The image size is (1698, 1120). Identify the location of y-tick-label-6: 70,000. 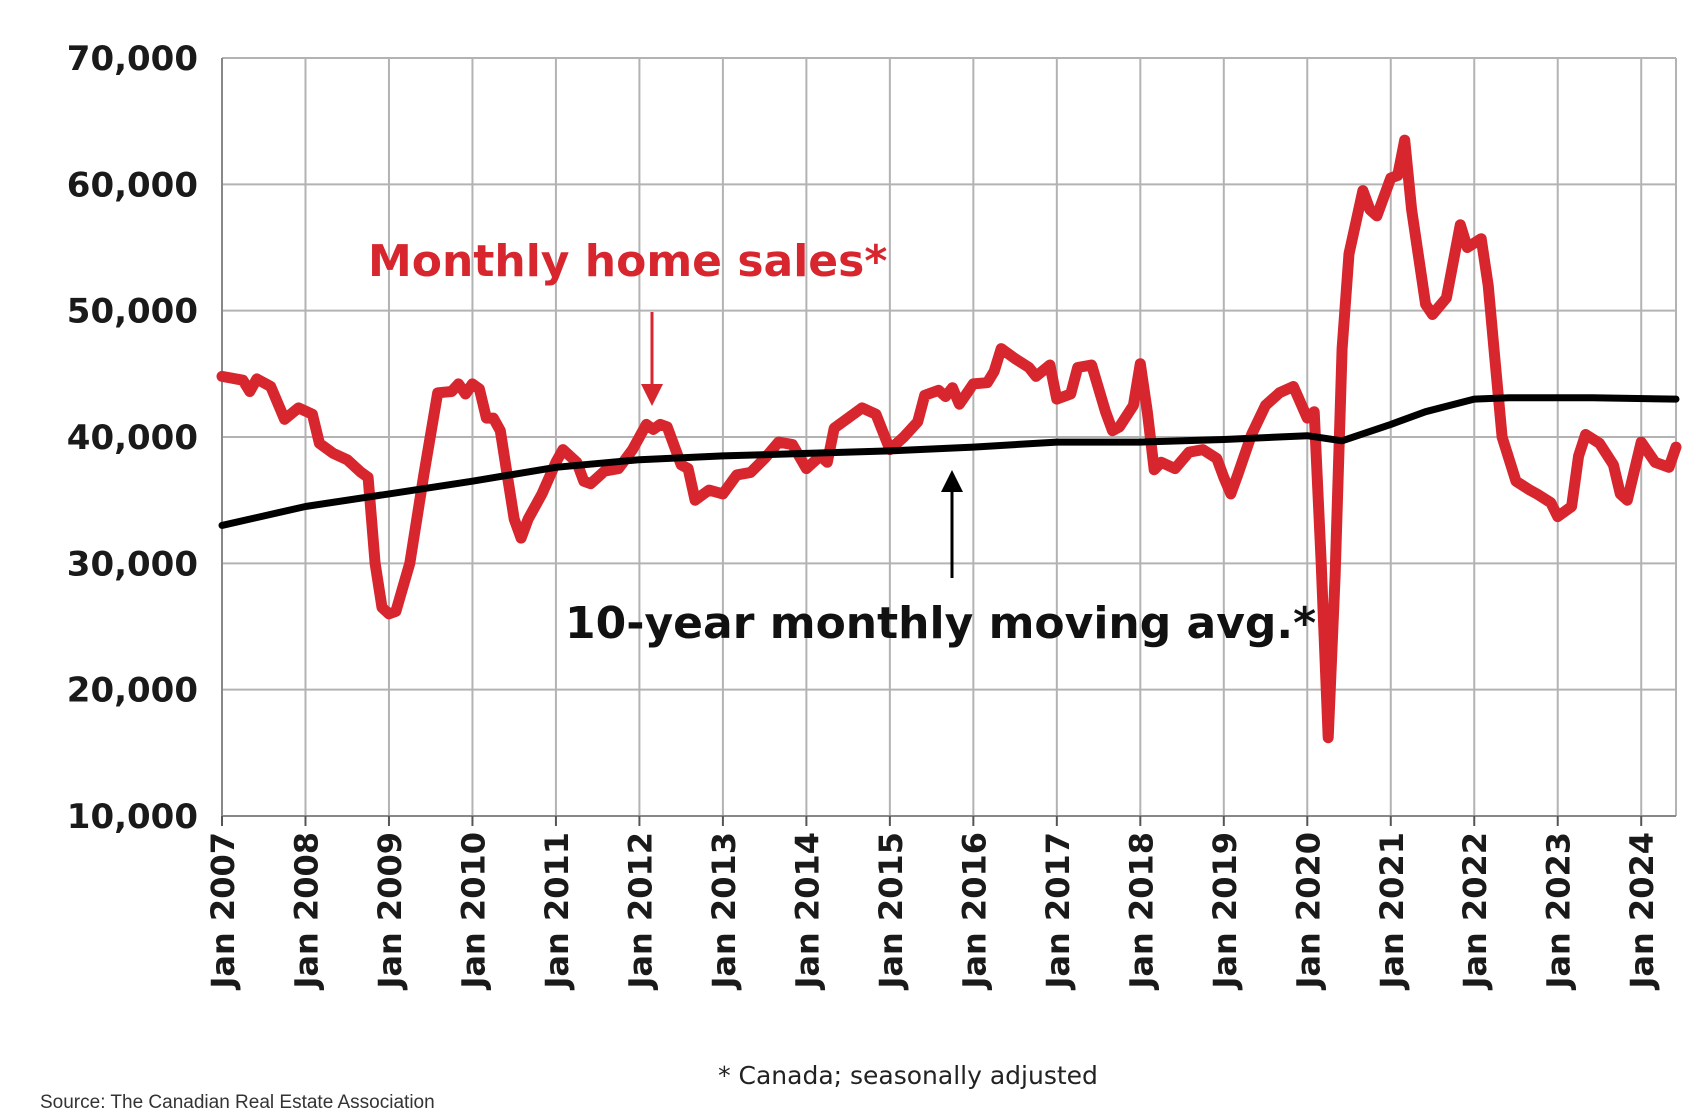
(132, 59).